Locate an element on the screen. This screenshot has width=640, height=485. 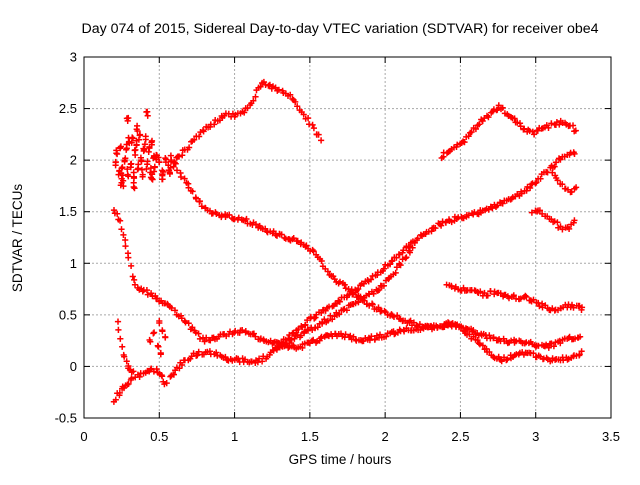
y-tick-label: 2 is located at coordinates (73, 160).